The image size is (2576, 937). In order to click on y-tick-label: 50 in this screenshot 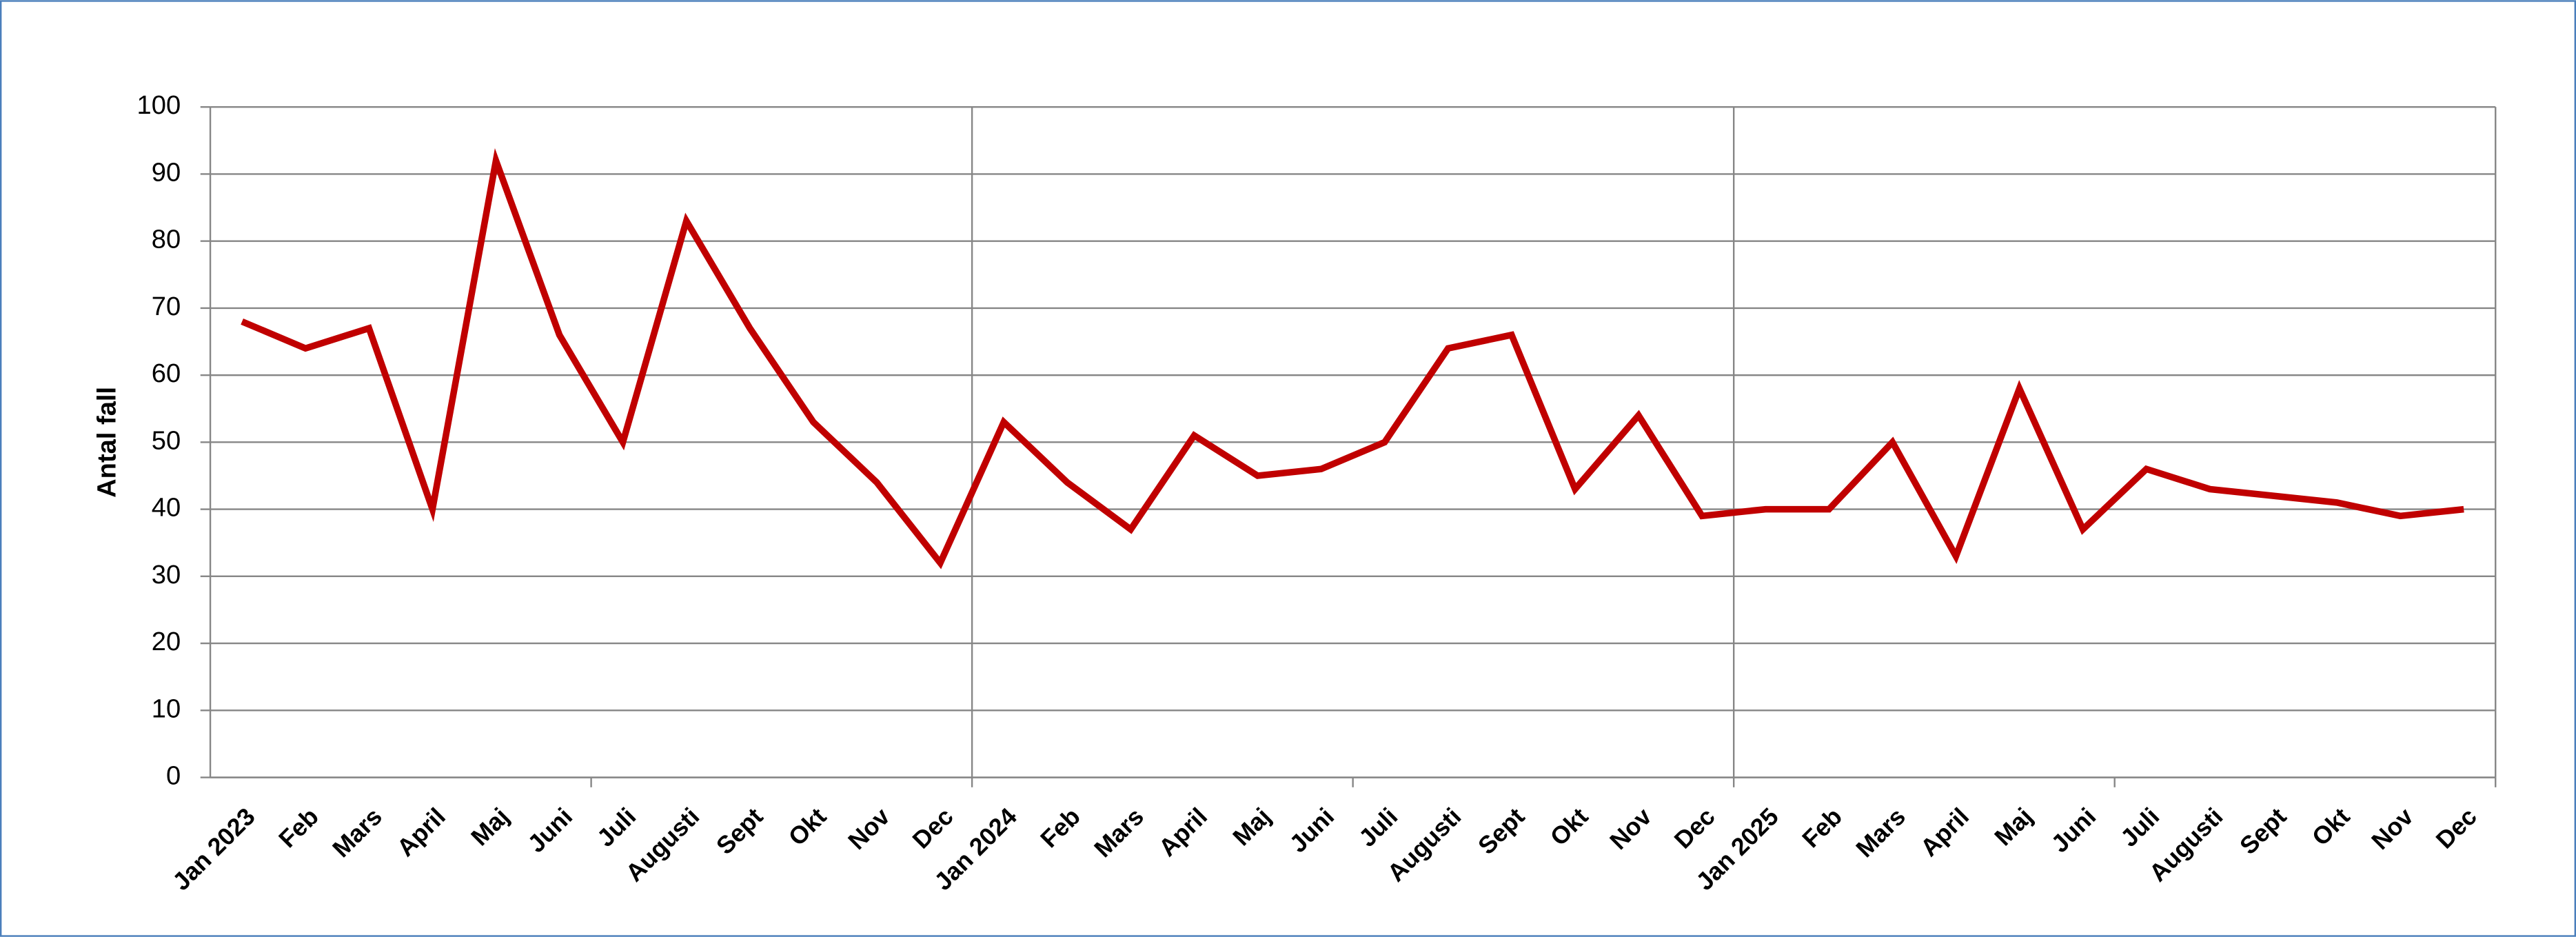, I will do `click(166, 440)`.